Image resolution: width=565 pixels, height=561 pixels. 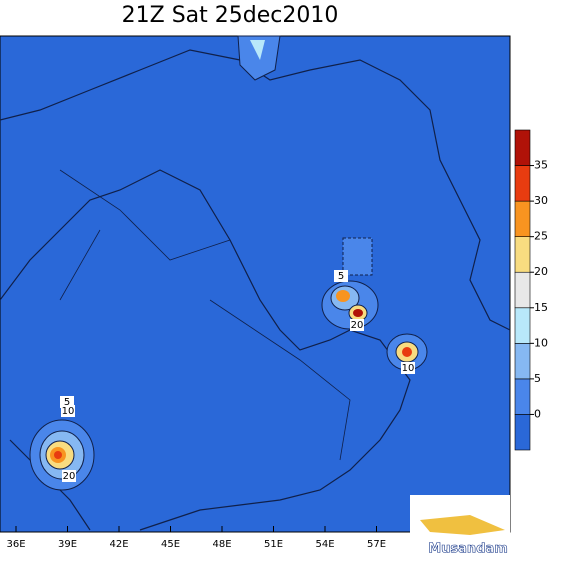 I want to click on x-tick-label: 45E, so click(x=170, y=544).